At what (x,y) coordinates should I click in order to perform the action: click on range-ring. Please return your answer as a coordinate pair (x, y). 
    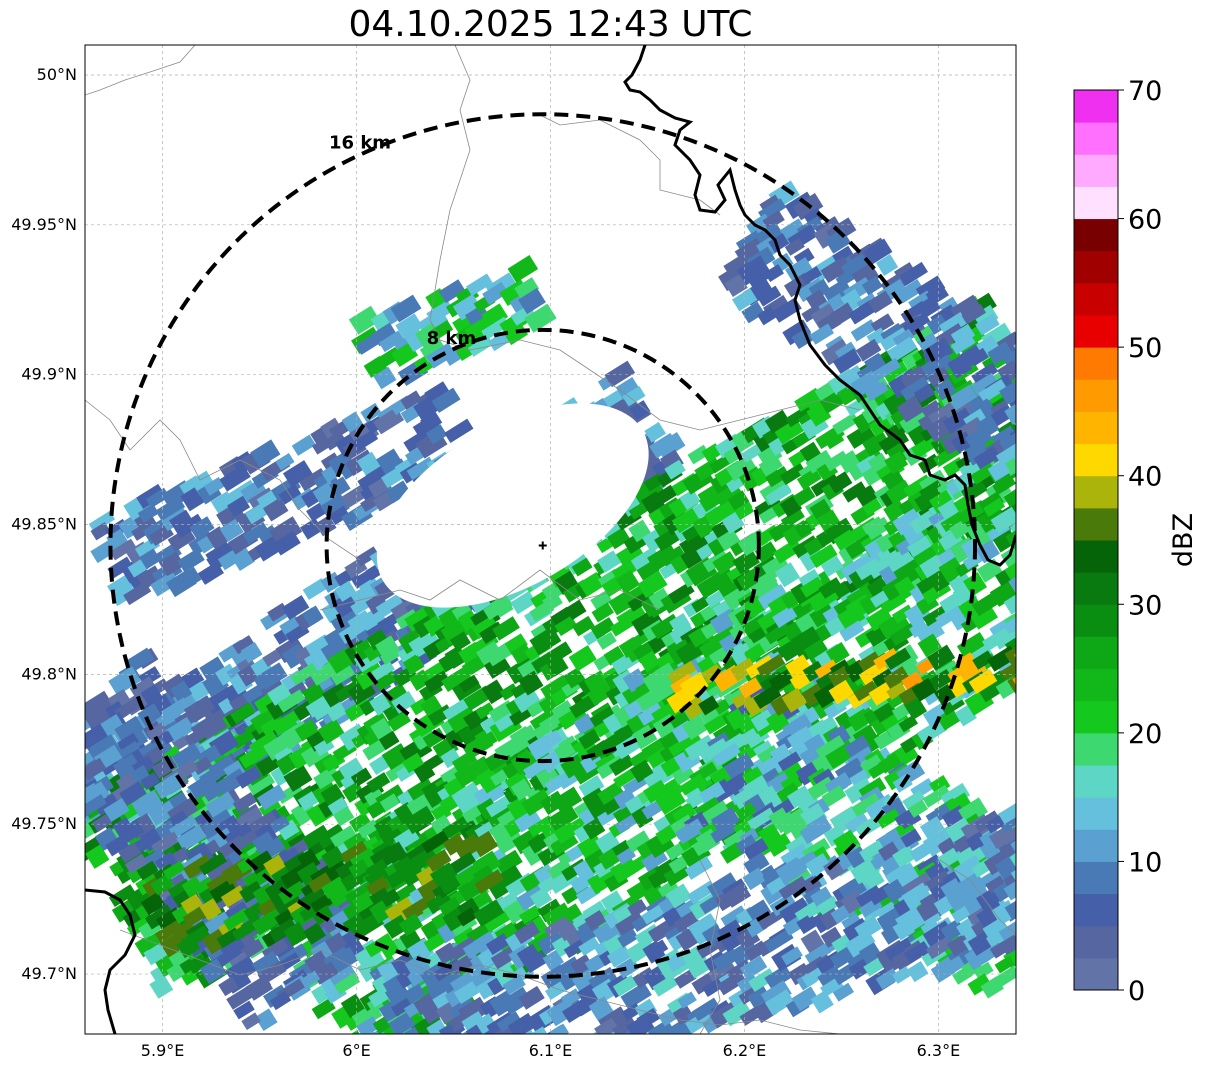
    Looking at the image, I should click on (542, 545).